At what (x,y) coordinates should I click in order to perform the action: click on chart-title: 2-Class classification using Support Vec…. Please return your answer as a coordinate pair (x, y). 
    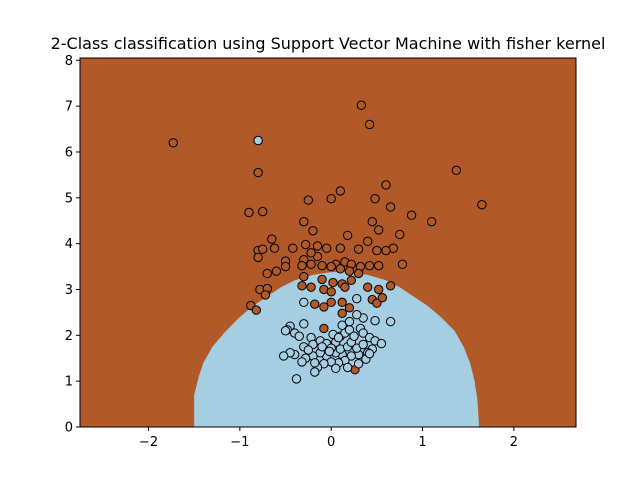
    Looking at the image, I should click on (328, 43).